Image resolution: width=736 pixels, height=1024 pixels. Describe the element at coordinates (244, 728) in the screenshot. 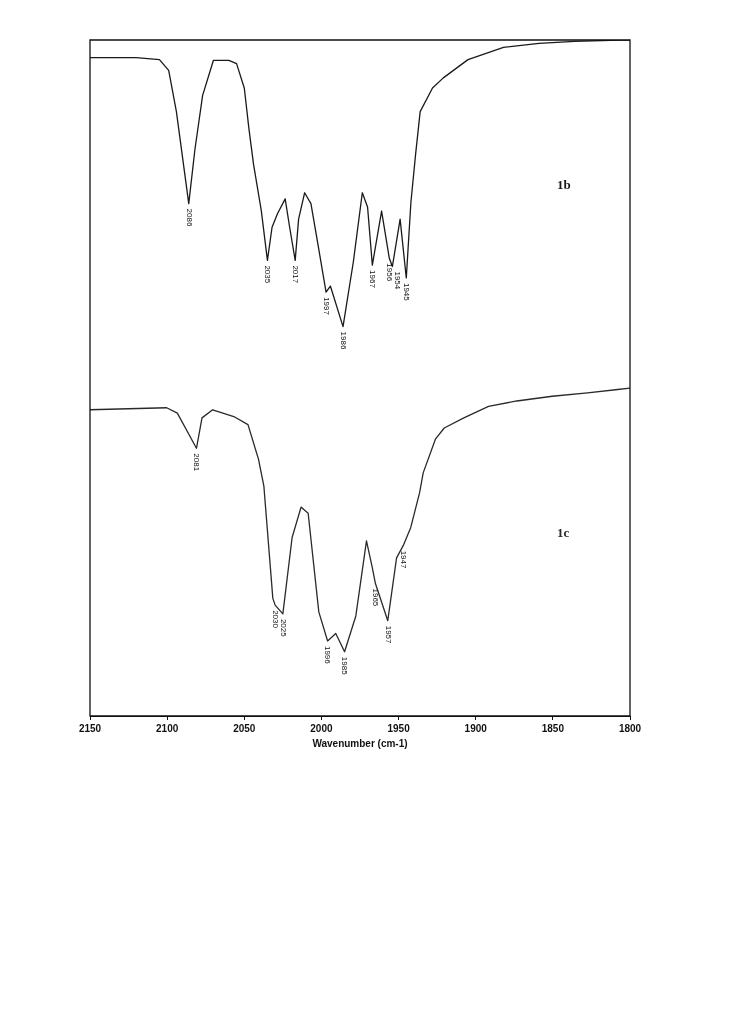

I see `x-tick-label: 2050` at that location.